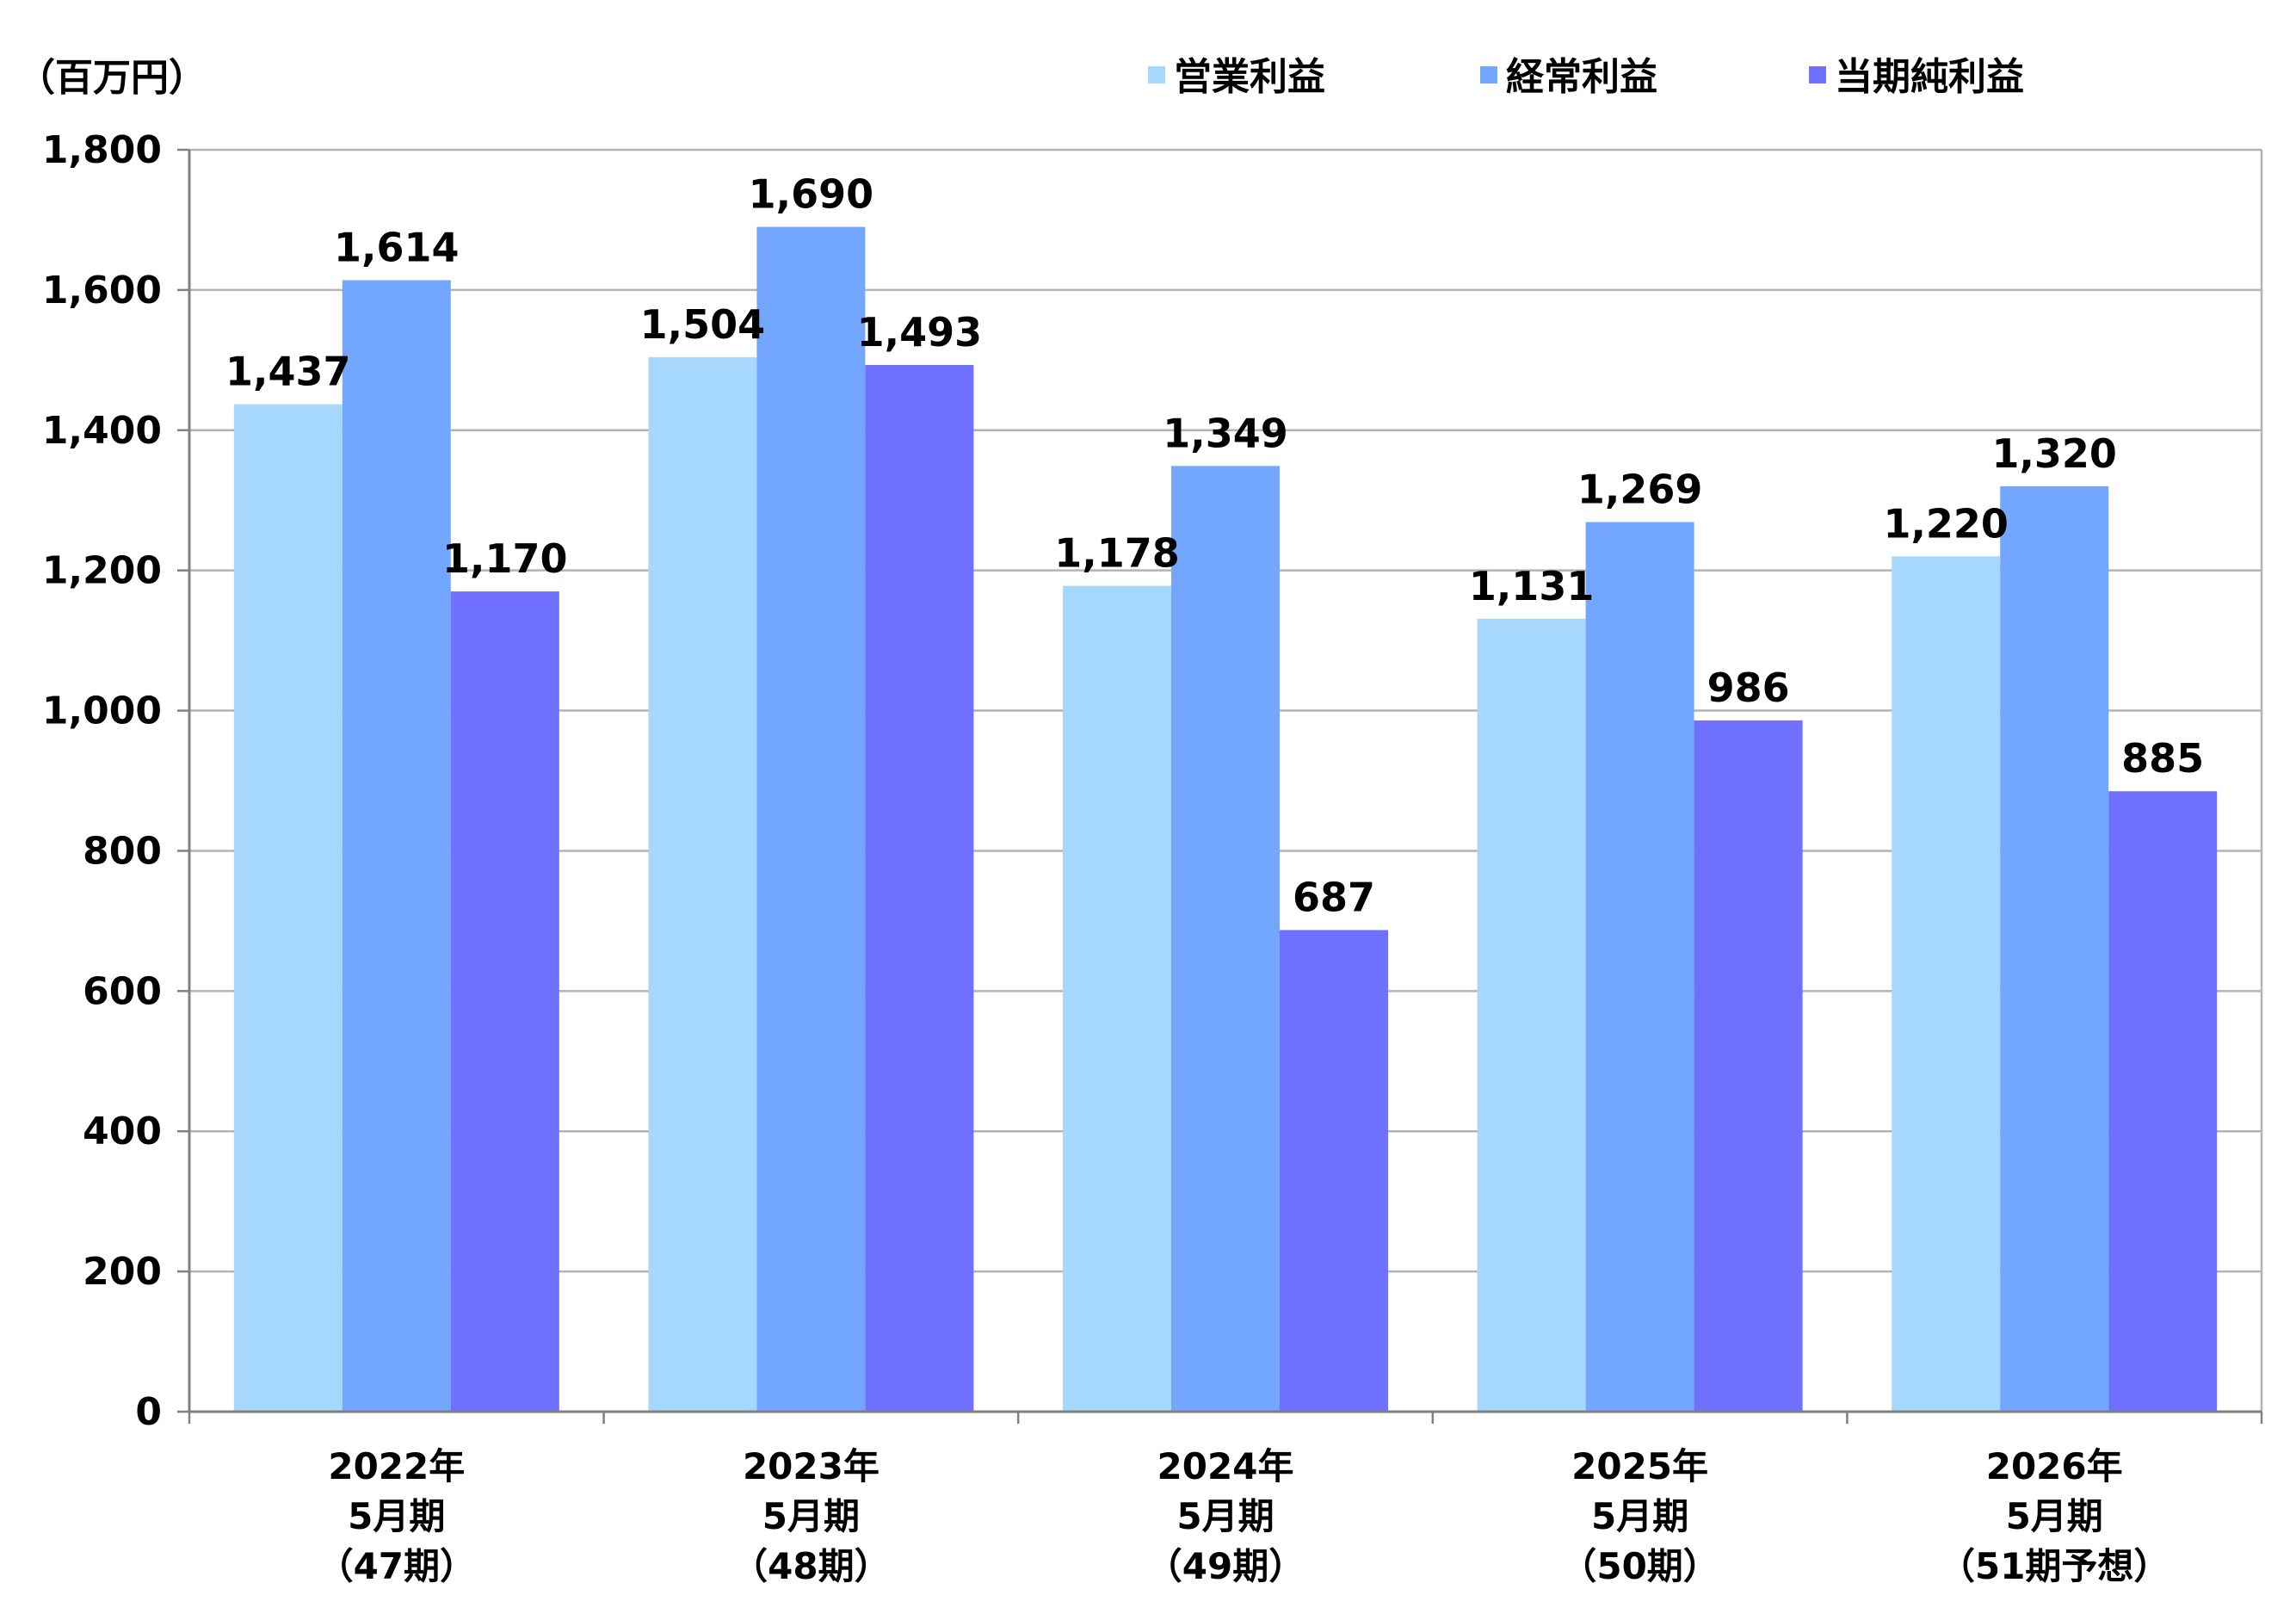  I want to click on x-category-label: （49期）, so click(1225, 1566).